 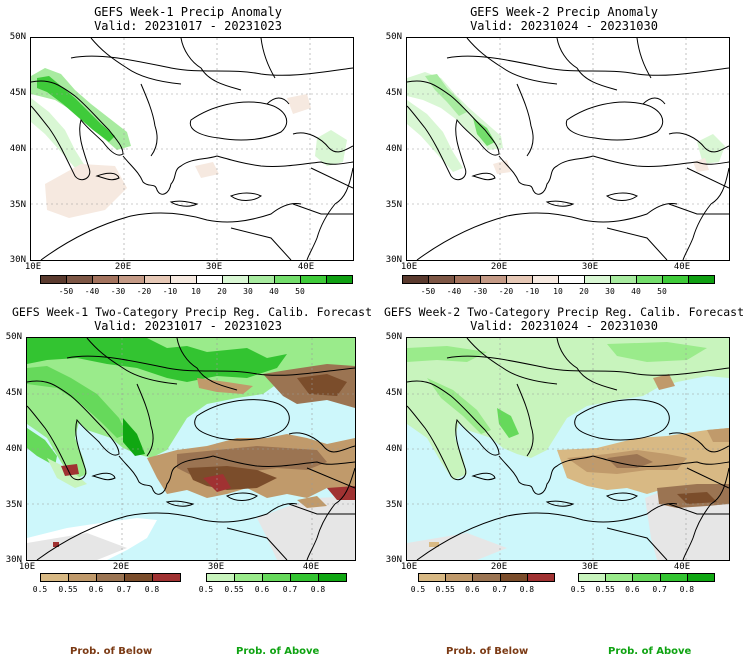 What do you see at coordinates (222, 291) in the screenshot?
I see `colorbar-tick-label: 20` at bounding box center [222, 291].